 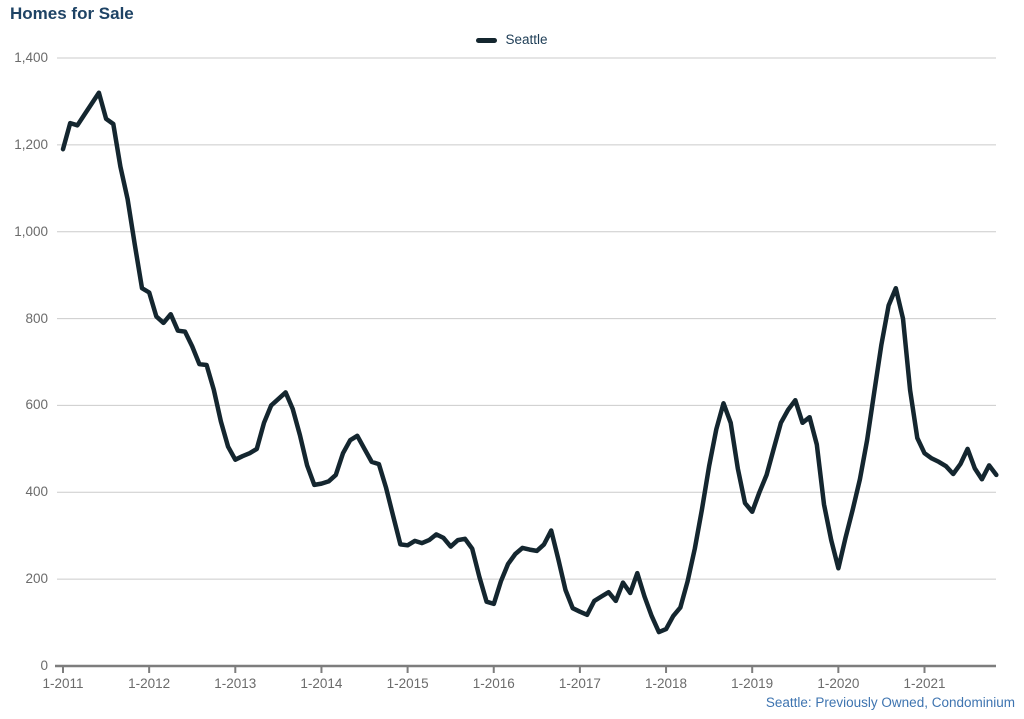 What do you see at coordinates (890, 702) in the screenshot?
I see `source-note-link: Seattle: Previously Owned, Condominium` at bounding box center [890, 702].